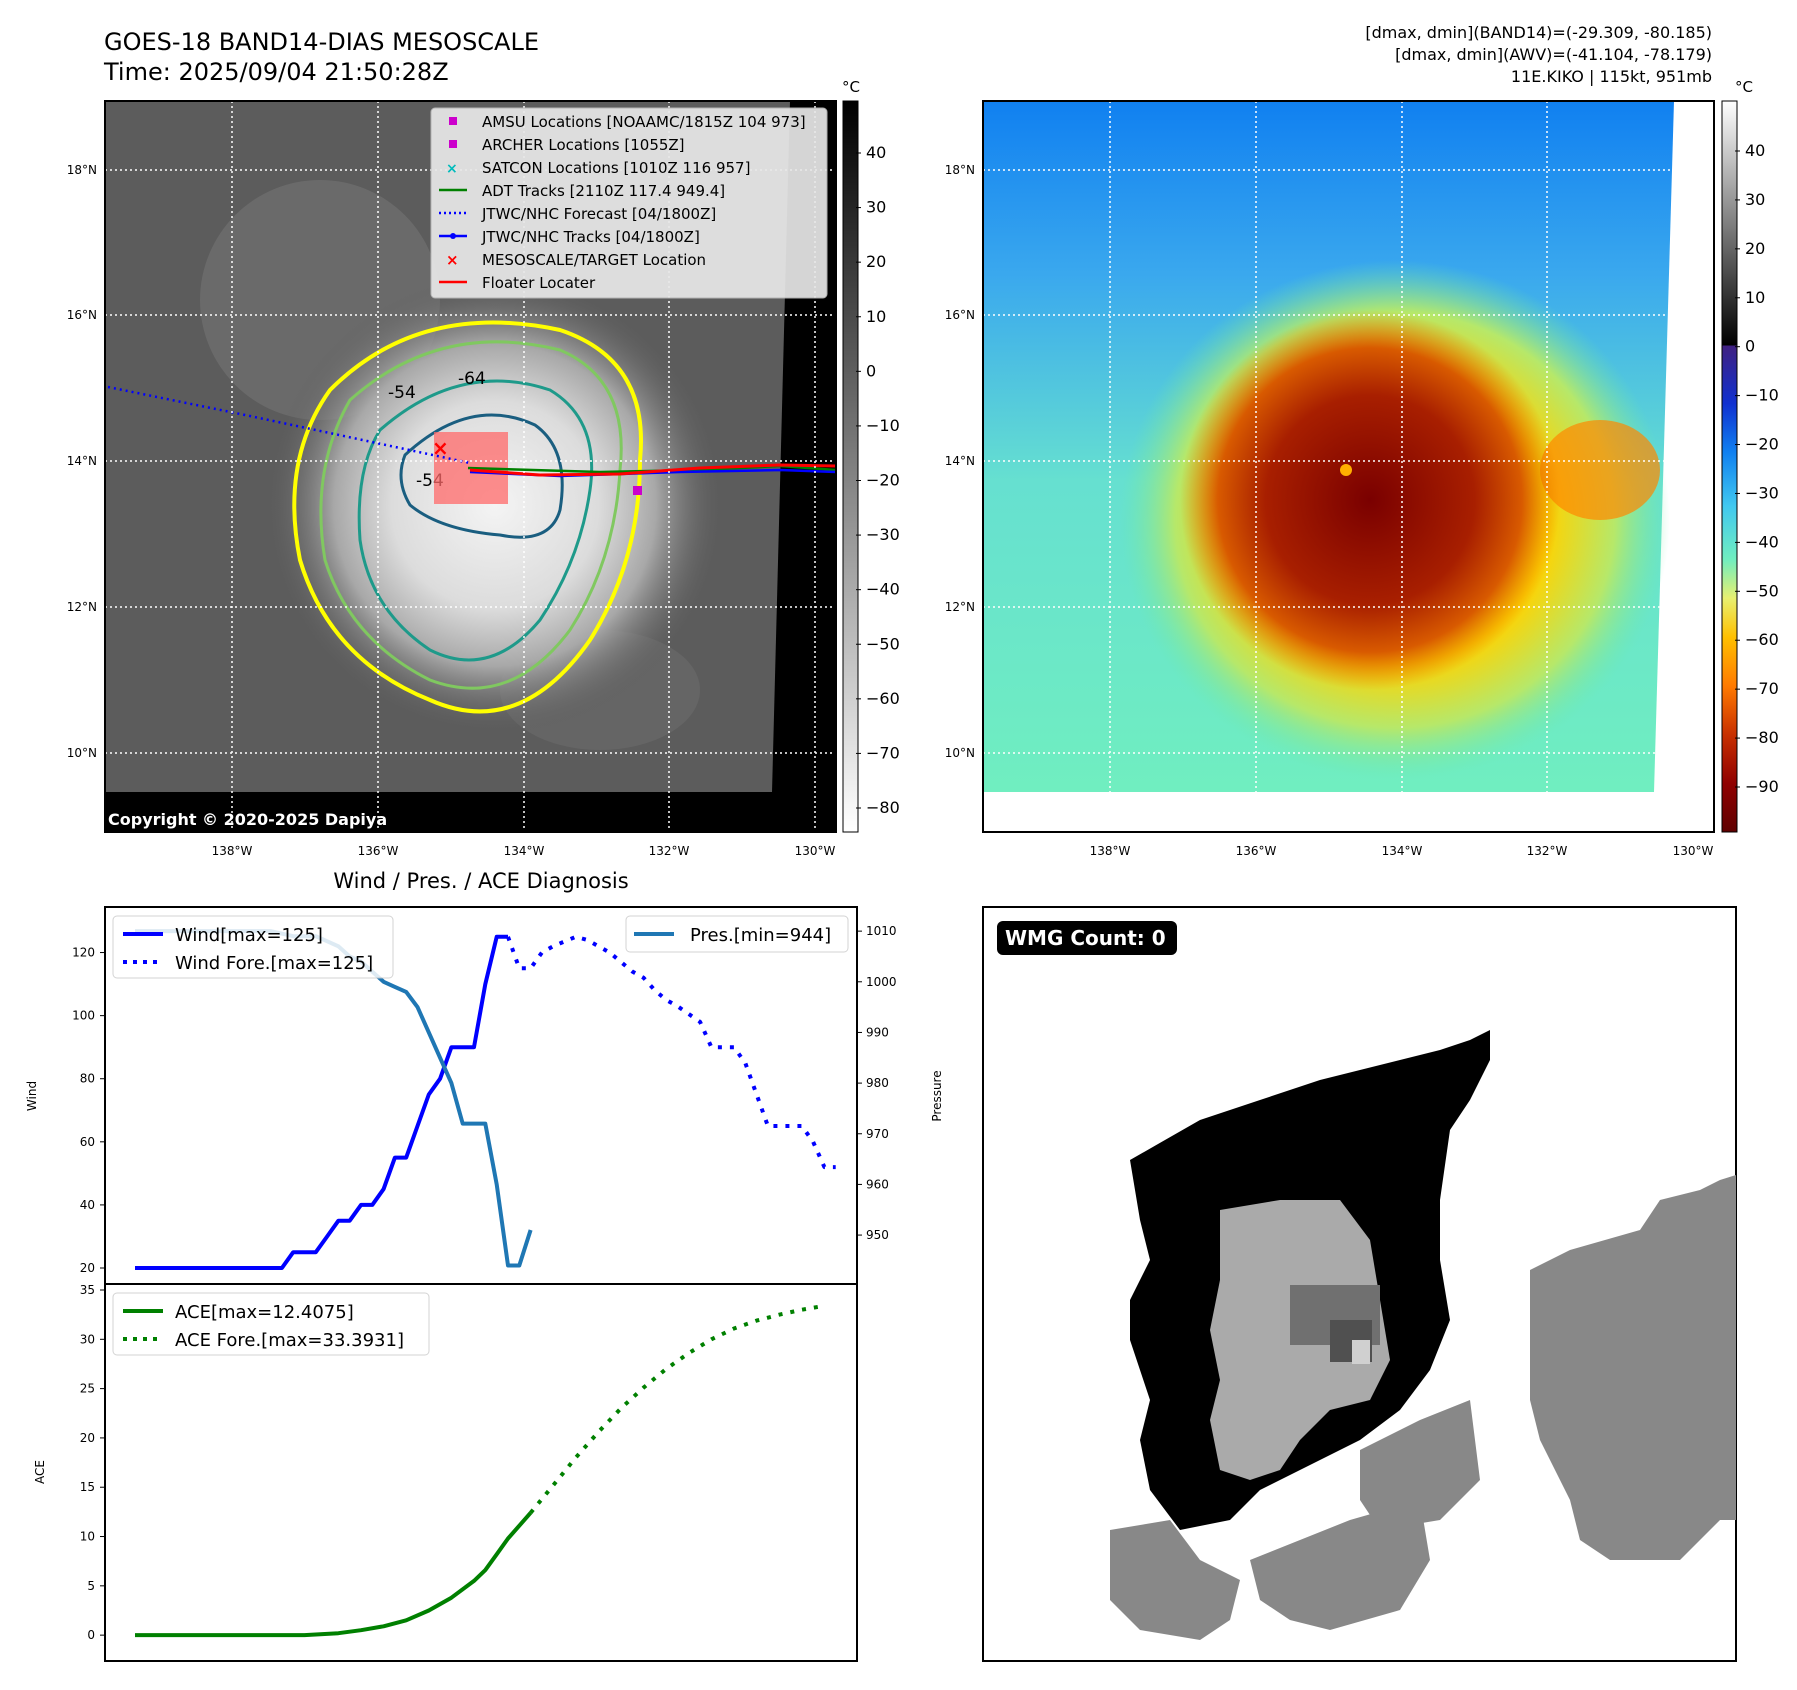  What do you see at coordinates (960, 461) in the screenshot?
I see `dav-lat-tick-2: 14°N` at bounding box center [960, 461].